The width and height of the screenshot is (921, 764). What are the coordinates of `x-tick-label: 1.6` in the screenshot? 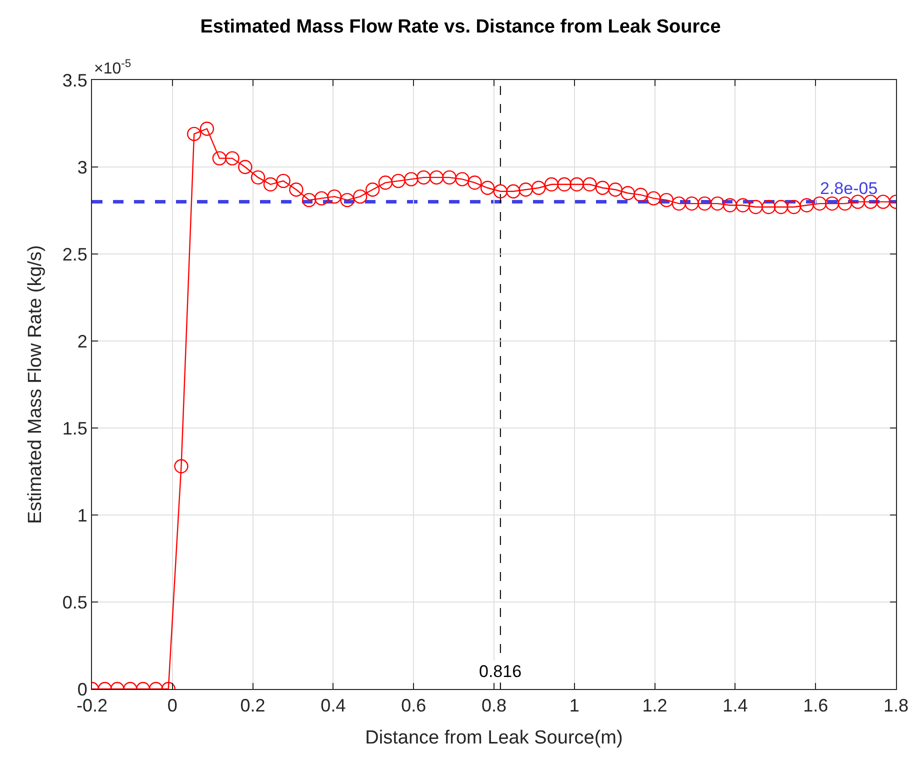 It's located at (815, 706).